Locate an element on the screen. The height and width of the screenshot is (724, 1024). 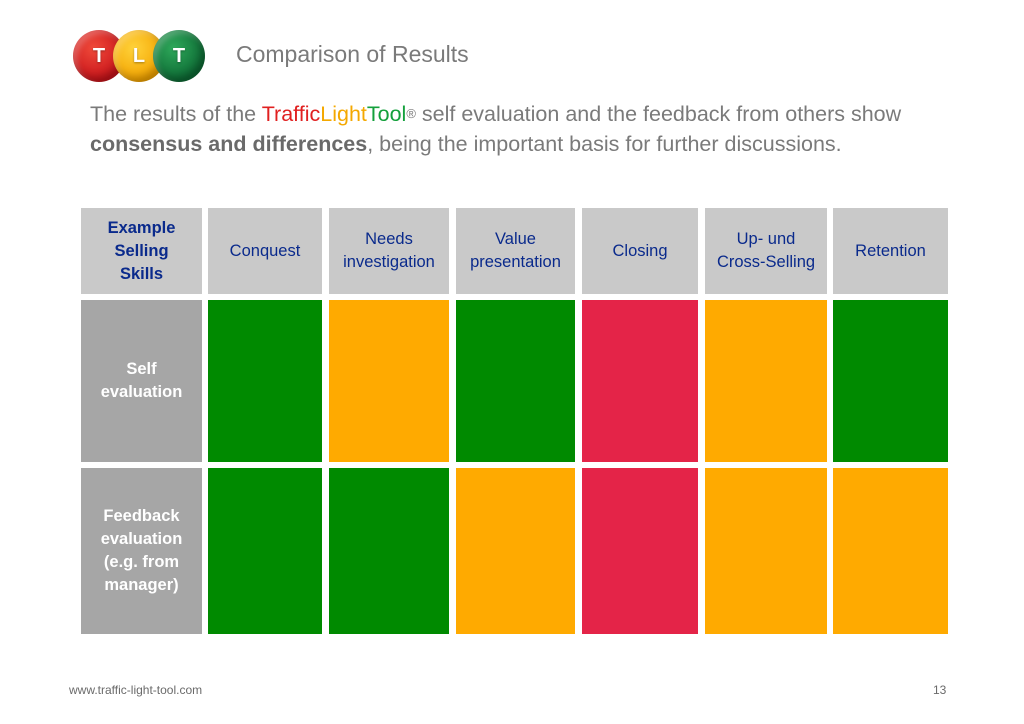
table-corner-header: Example Selling Skills is located at coordinates (141, 251).